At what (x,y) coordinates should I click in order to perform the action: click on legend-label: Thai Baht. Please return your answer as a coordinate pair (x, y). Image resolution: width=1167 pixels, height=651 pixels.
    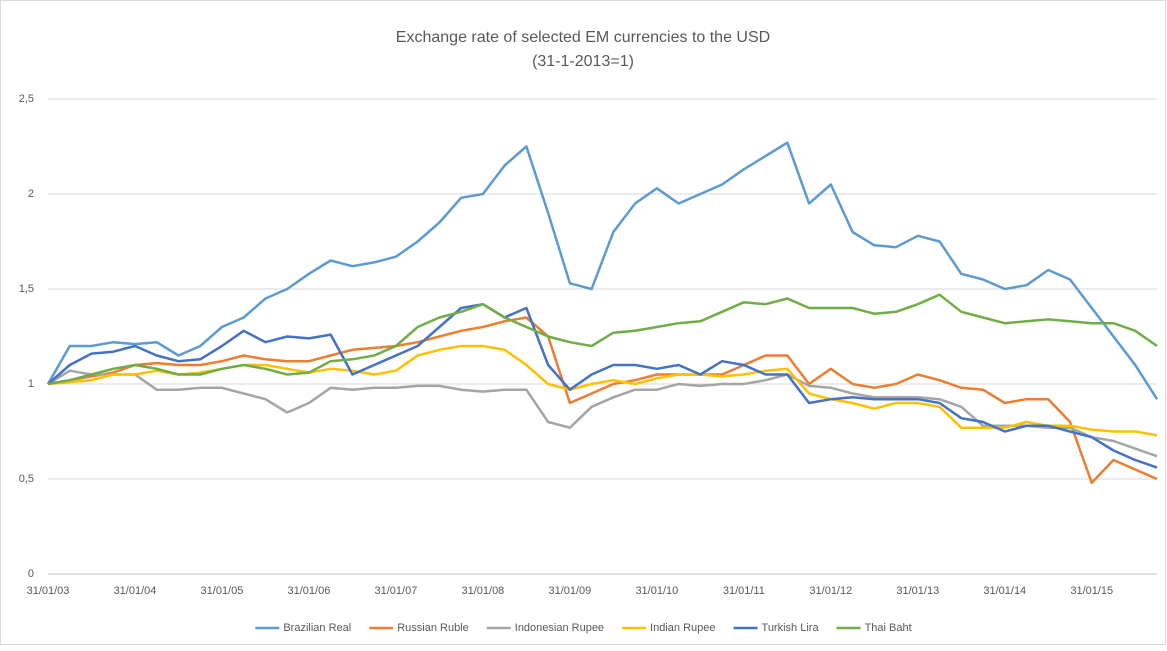
    Looking at the image, I should click on (888, 628).